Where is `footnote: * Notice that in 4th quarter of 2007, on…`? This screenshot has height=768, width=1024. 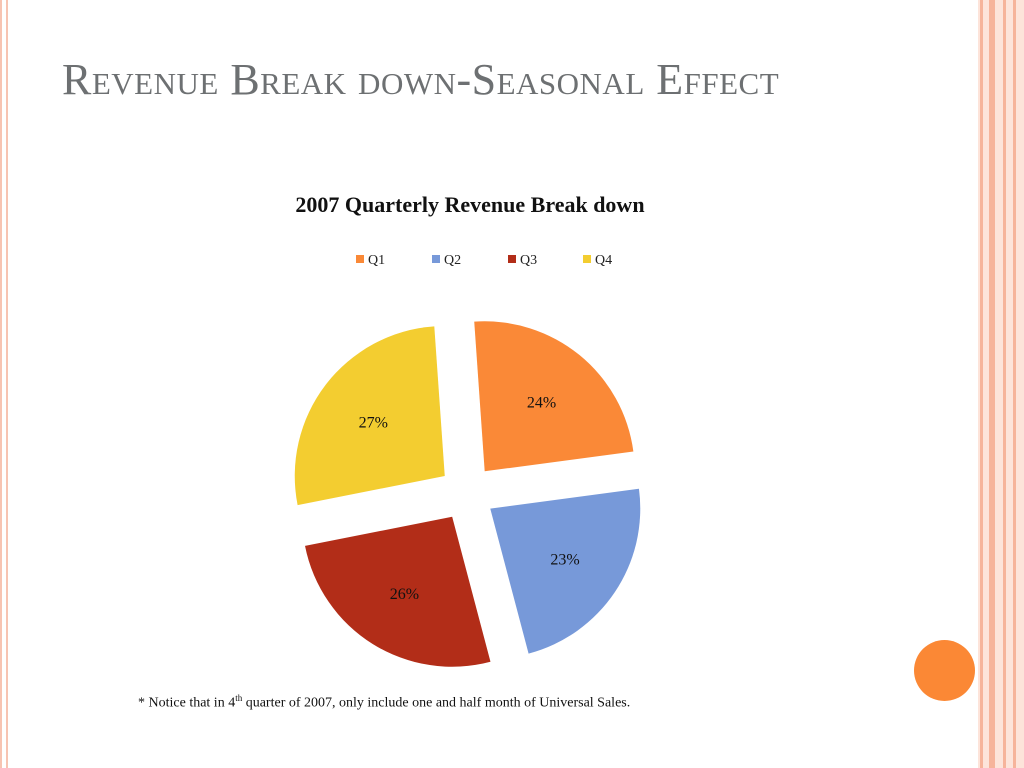
footnote: * Notice that in 4th quarter of 2007, on… is located at coordinates (488, 701).